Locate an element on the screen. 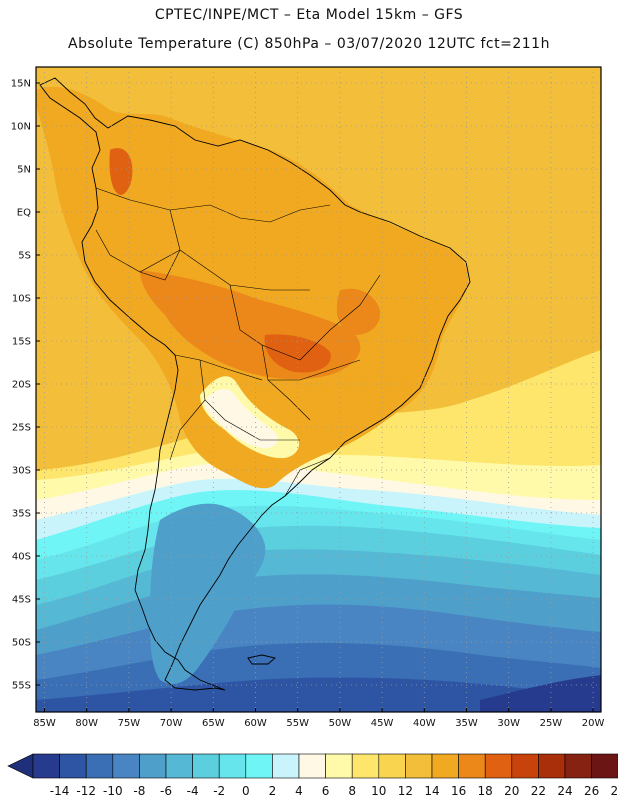  colorbar is located at coordinates (312, 766).